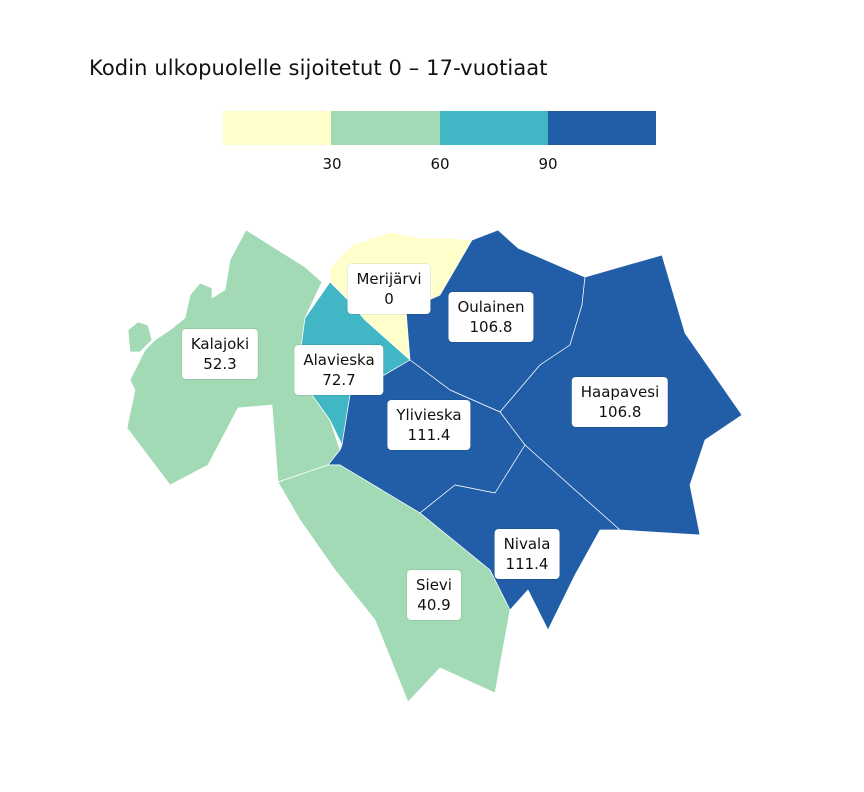  What do you see at coordinates (339, 380) in the screenshot?
I see `region-value: 72.7` at bounding box center [339, 380].